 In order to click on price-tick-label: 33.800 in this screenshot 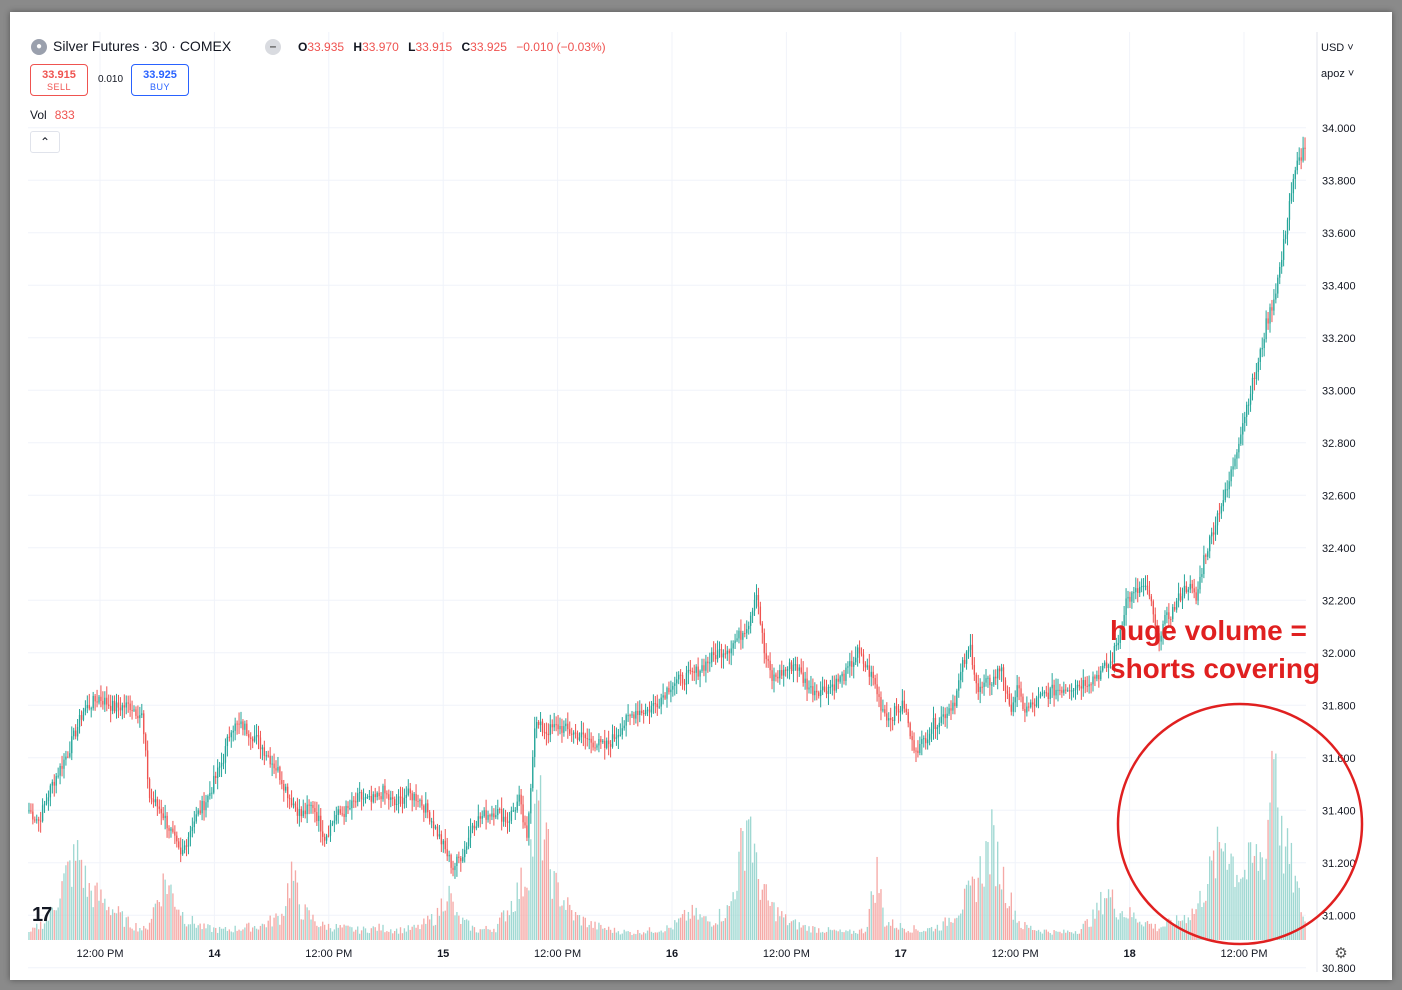, I will do `click(1339, 181)`.